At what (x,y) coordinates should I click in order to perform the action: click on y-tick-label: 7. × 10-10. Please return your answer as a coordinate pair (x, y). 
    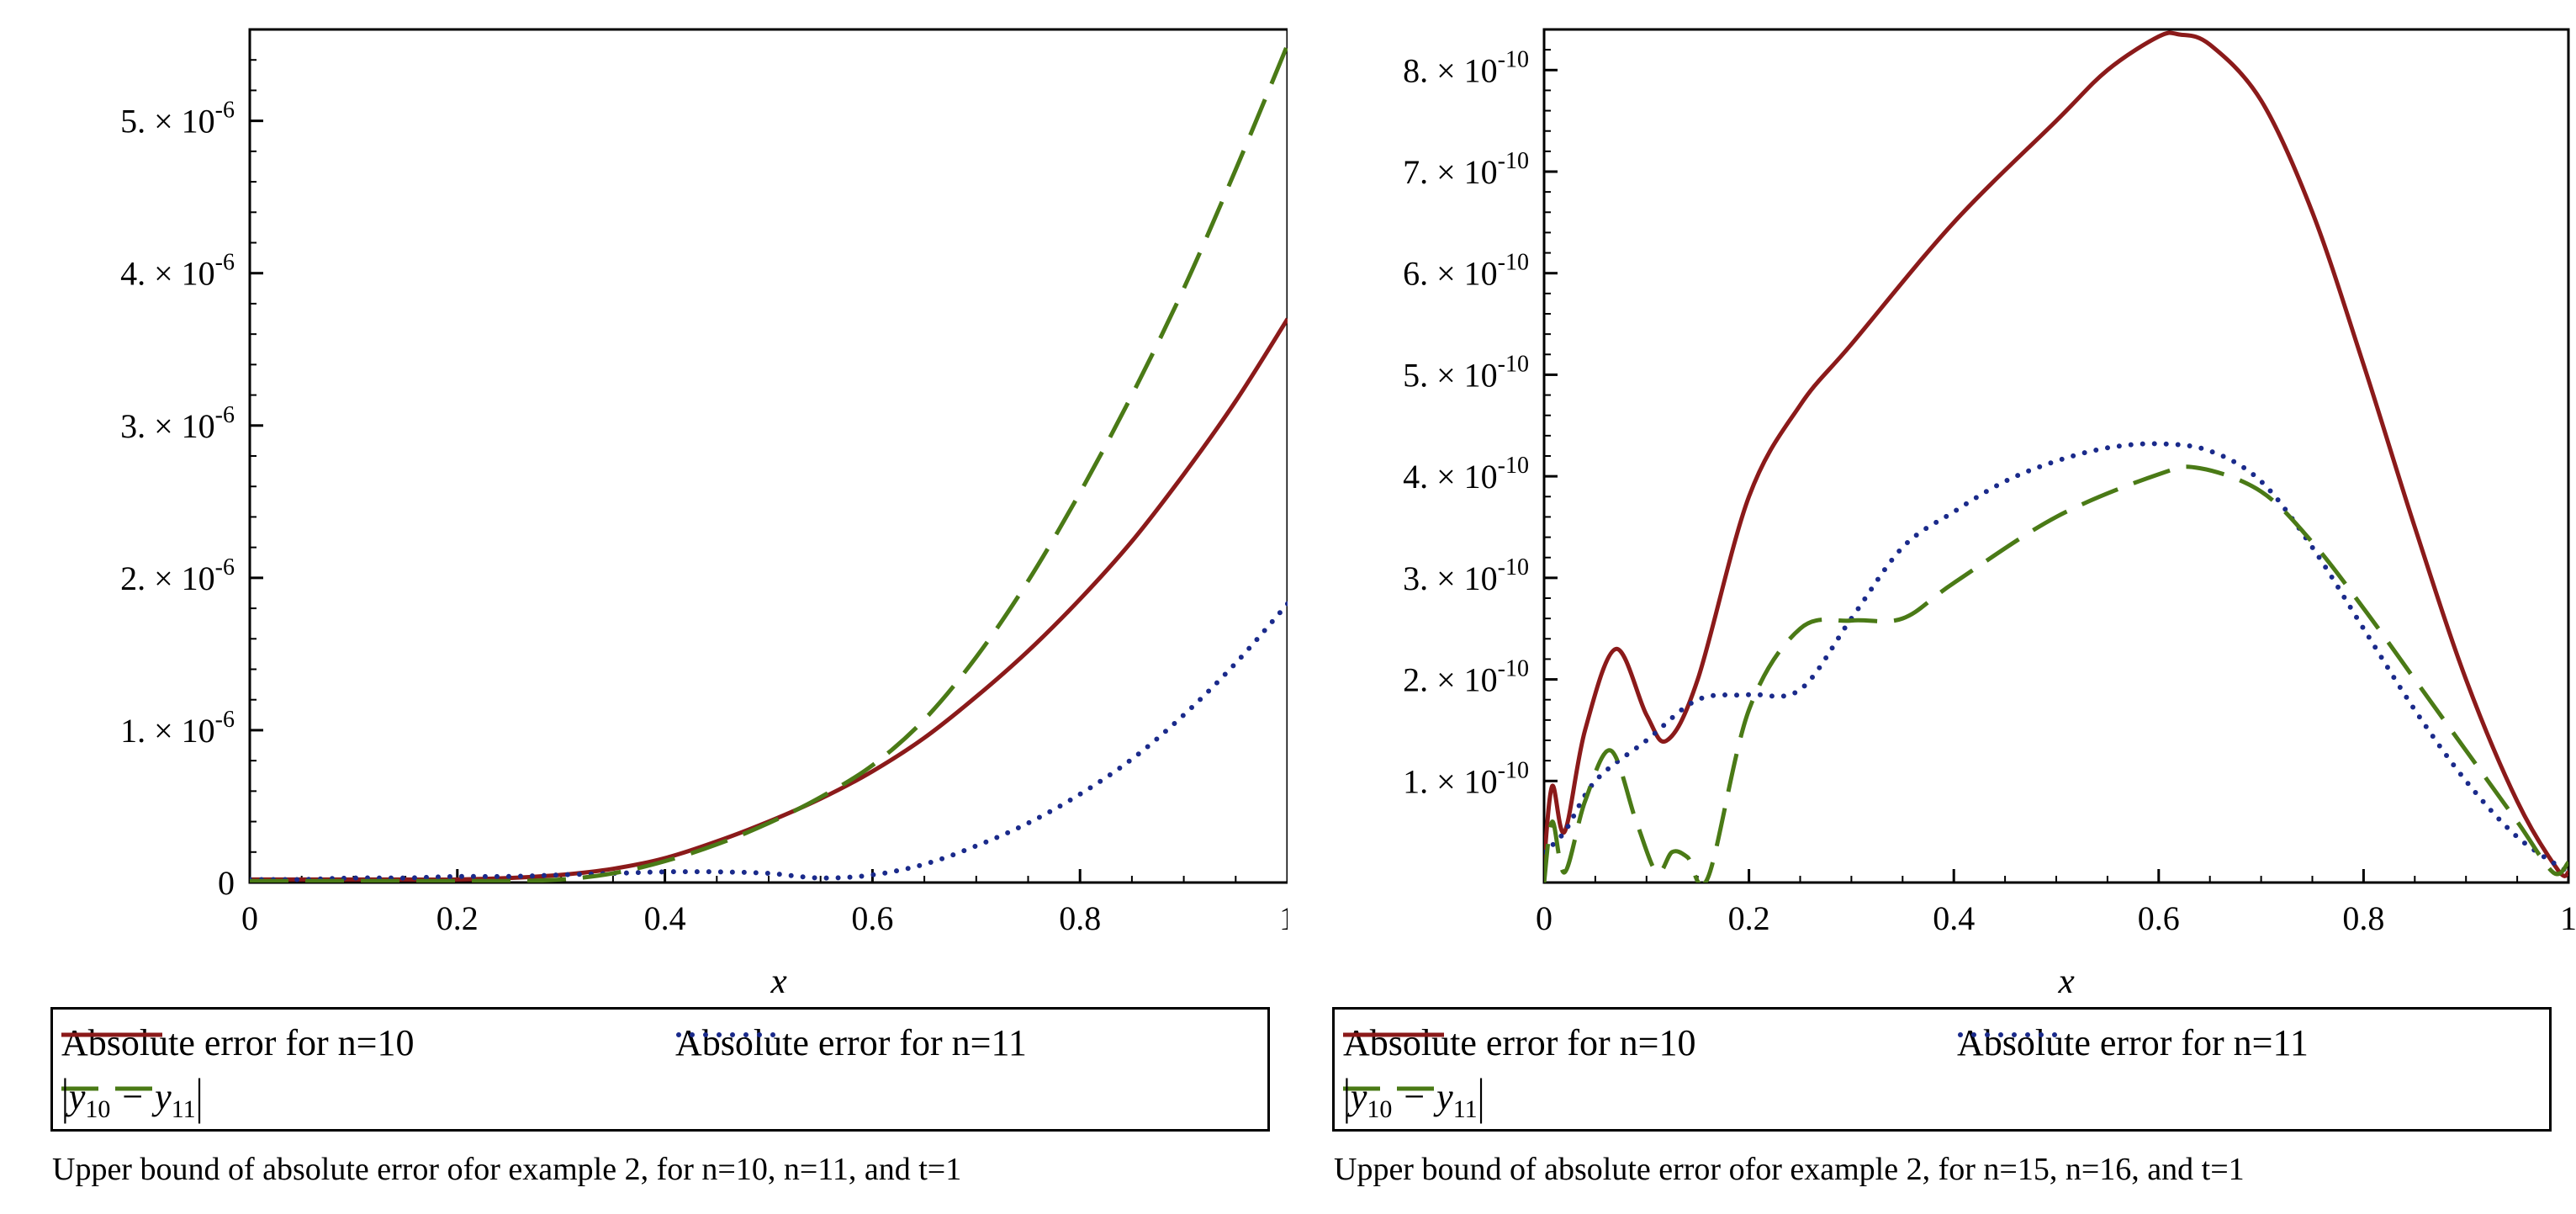
    Looking at the image, I should click on (1466, 169).